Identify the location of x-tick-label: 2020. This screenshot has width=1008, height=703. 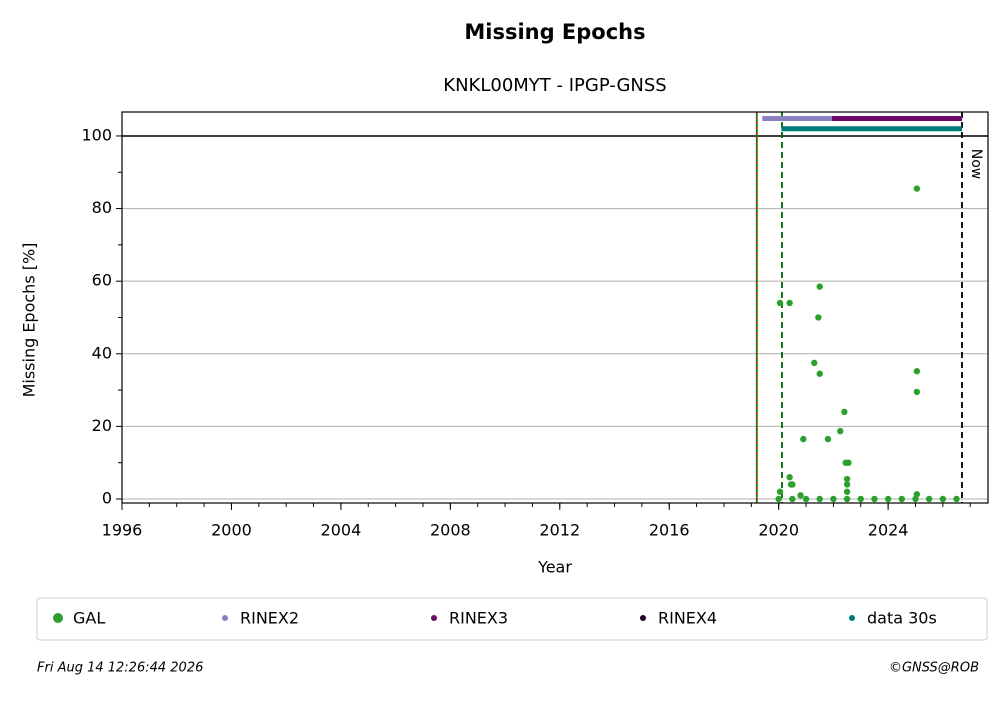
(778, 530).